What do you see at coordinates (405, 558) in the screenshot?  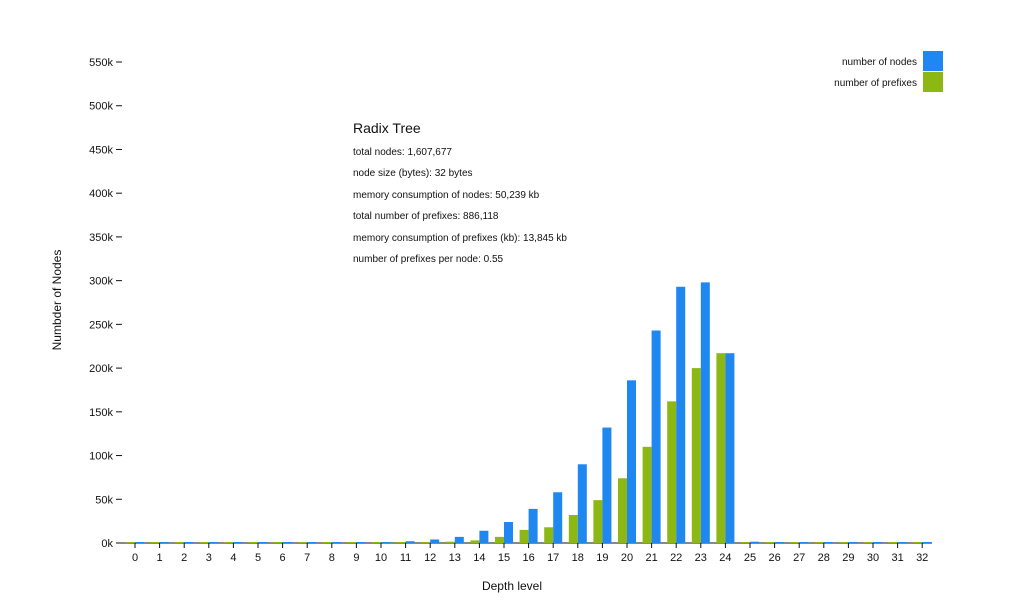 I see `x-tick-label: 11` at bounding box center [405, 558].